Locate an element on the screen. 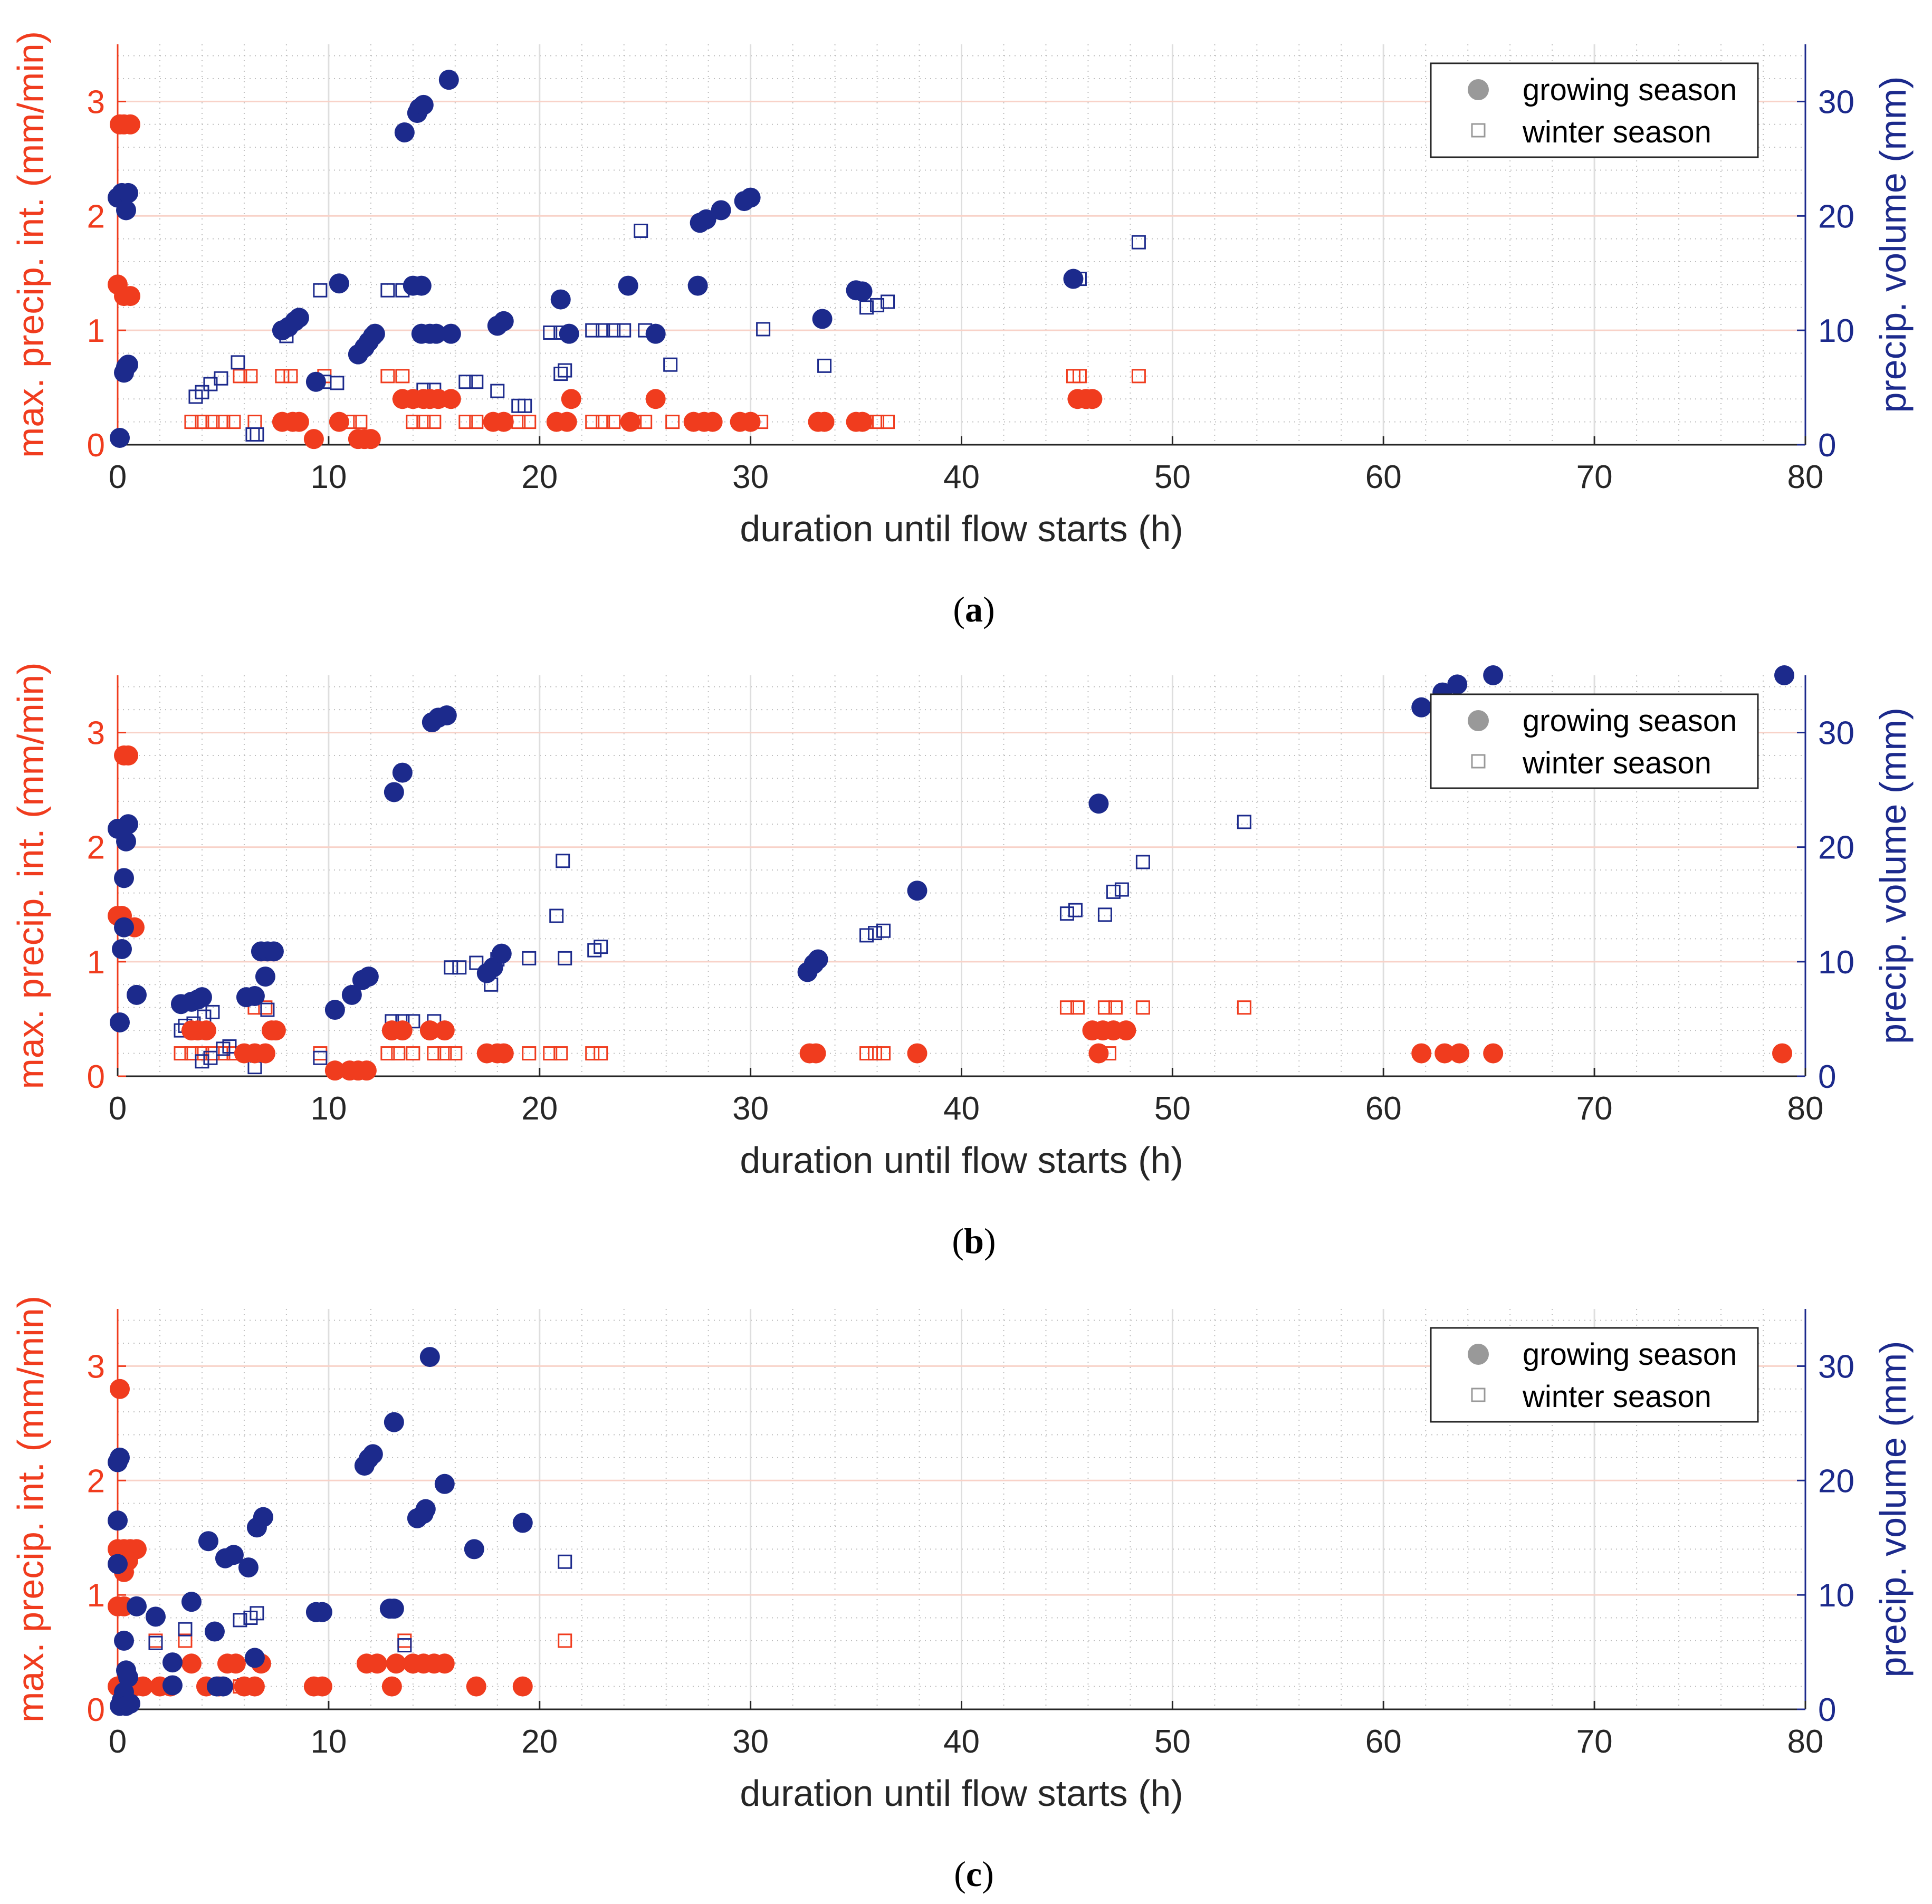 This screenshot has width=1932, height=1904. x-tick-label: 60 is located at coordinates (1384, 1742).